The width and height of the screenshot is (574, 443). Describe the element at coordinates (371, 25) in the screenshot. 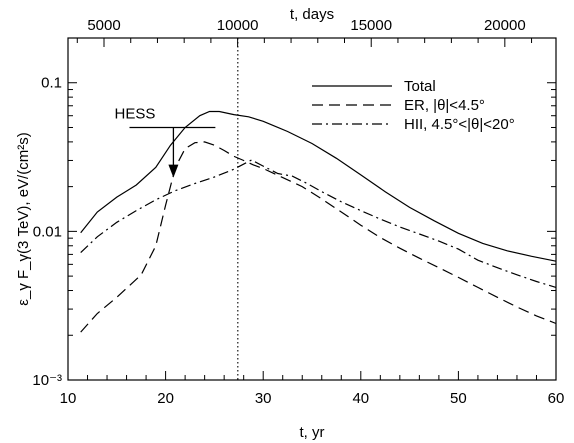

I see `top-tick-label: 15000` at that location.